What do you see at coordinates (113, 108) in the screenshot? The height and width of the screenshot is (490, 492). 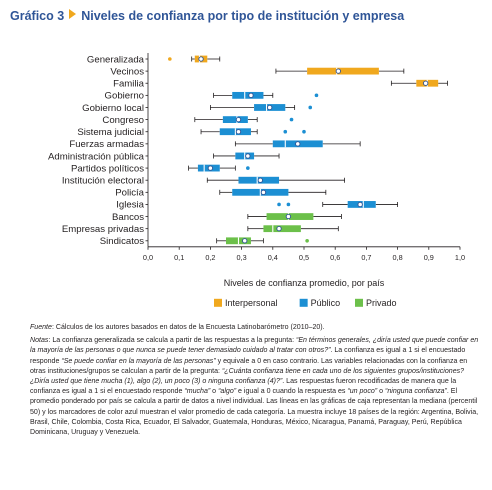 I see `y-category-label: Gobierno local` at bounding box center [113, 108].